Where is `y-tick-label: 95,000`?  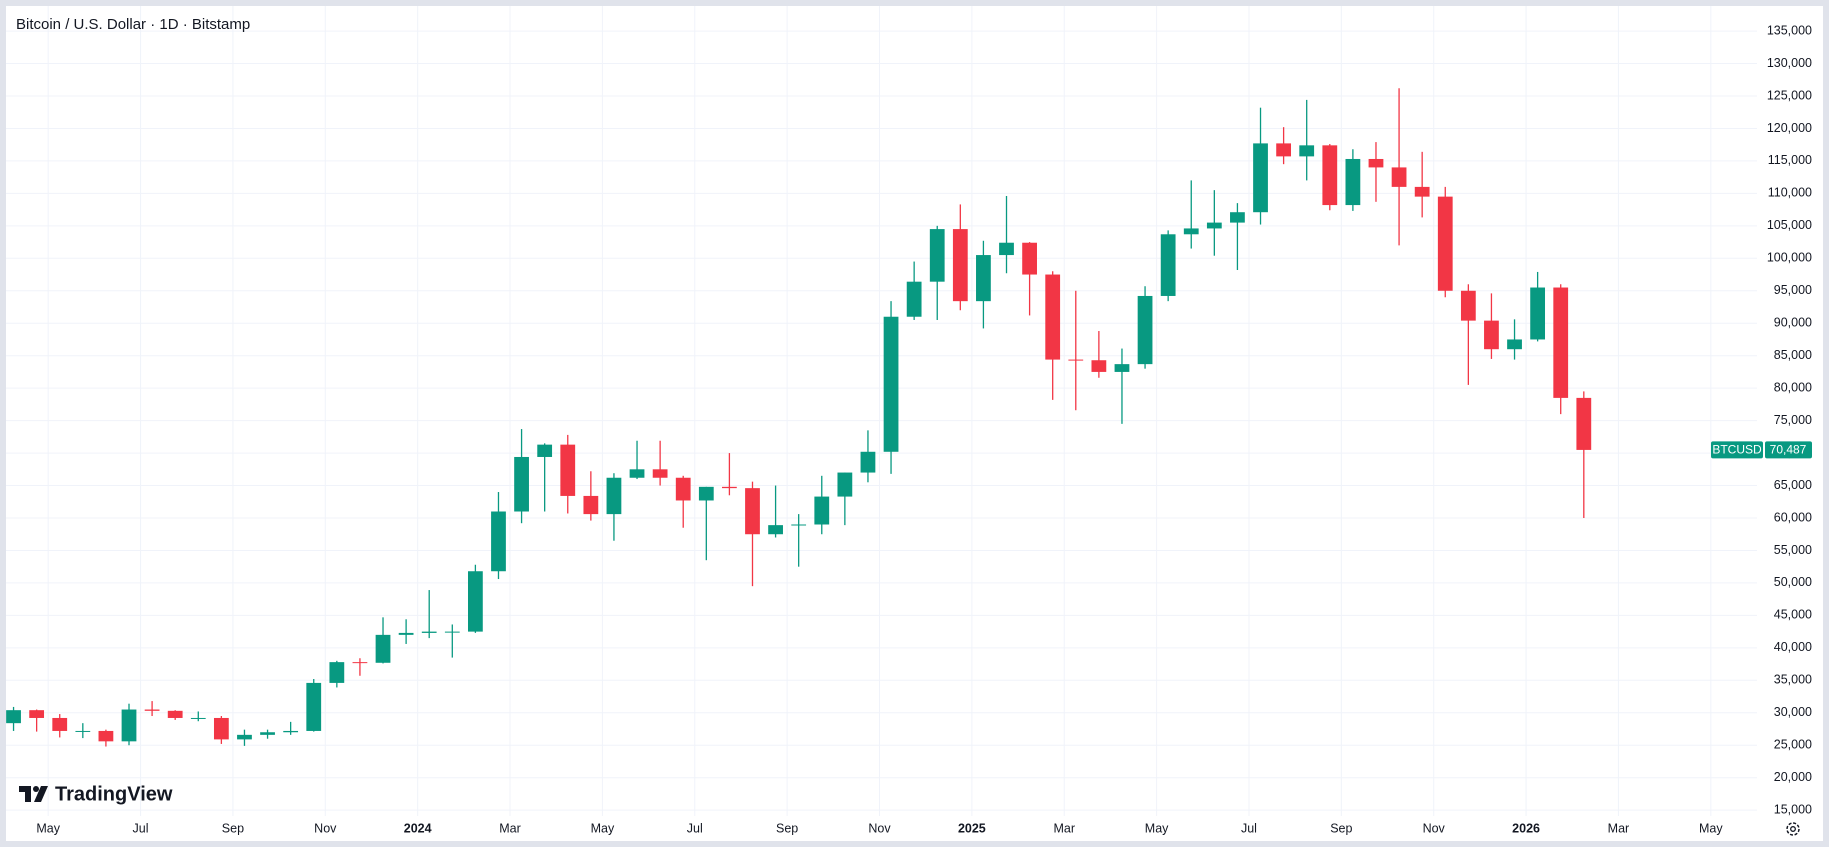
y-tick-label: 95,000 is located at coordinates (1793, 290).